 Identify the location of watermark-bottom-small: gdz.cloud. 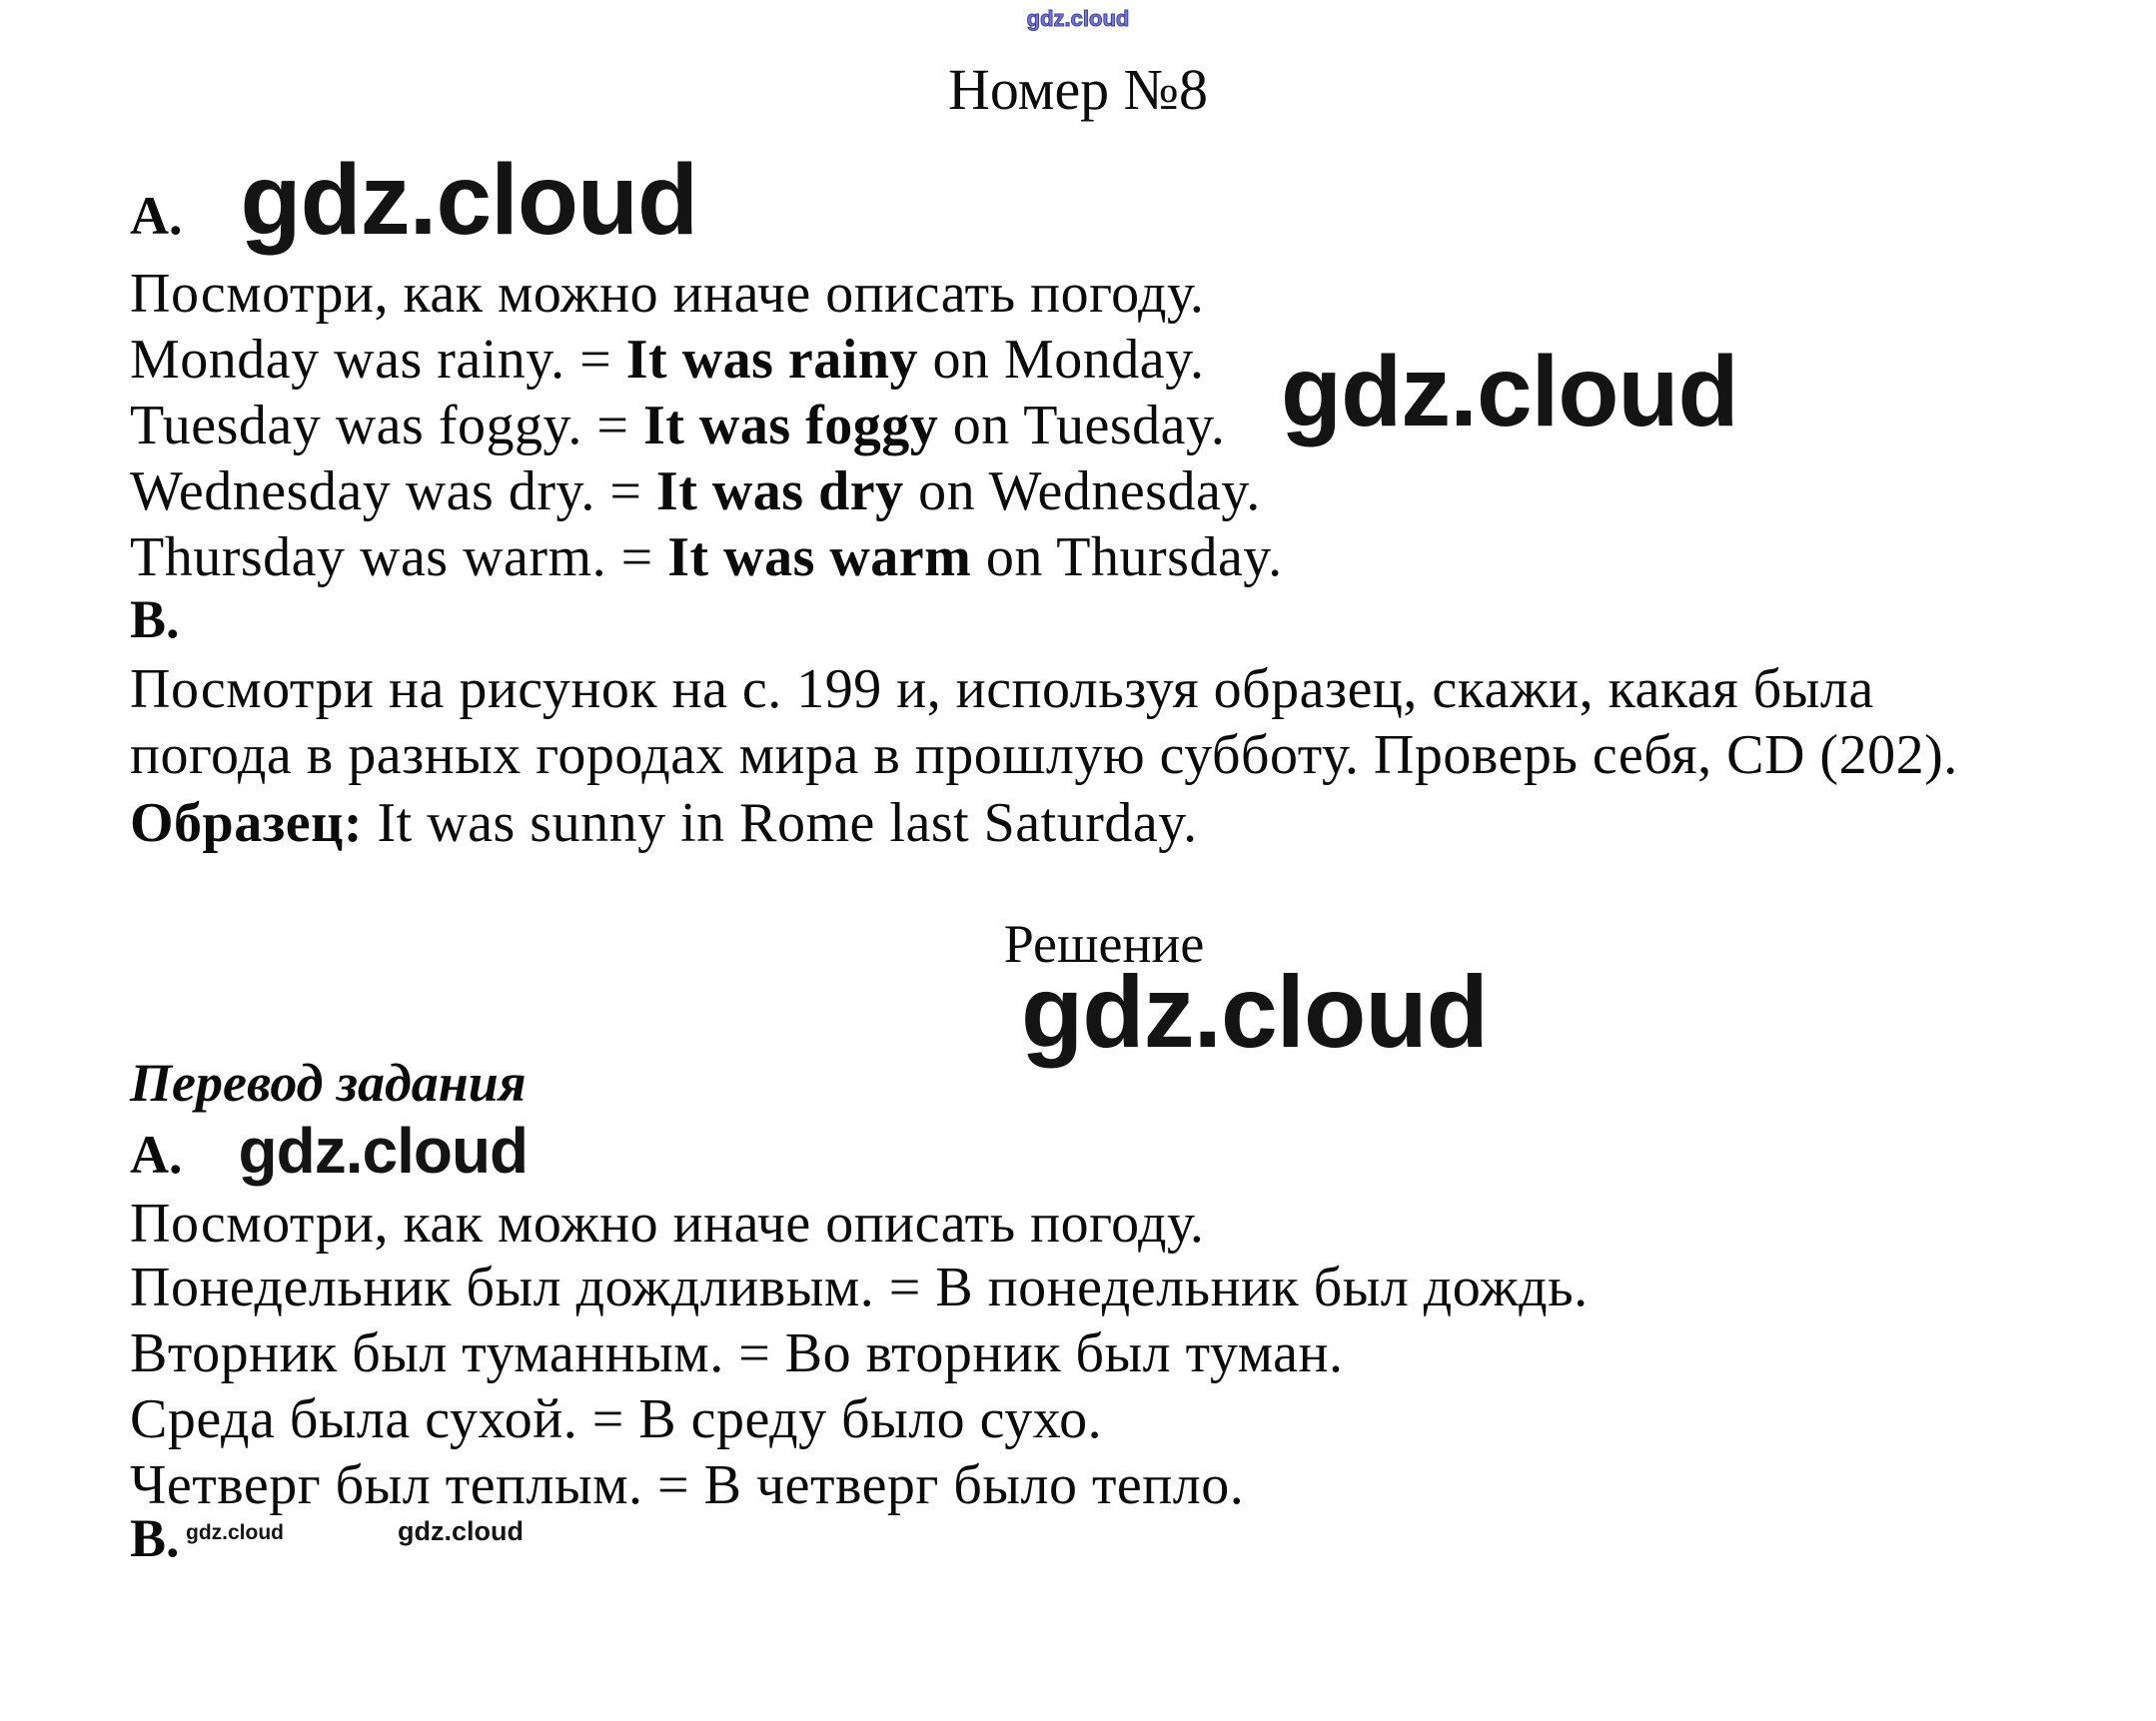
(461, 1531).